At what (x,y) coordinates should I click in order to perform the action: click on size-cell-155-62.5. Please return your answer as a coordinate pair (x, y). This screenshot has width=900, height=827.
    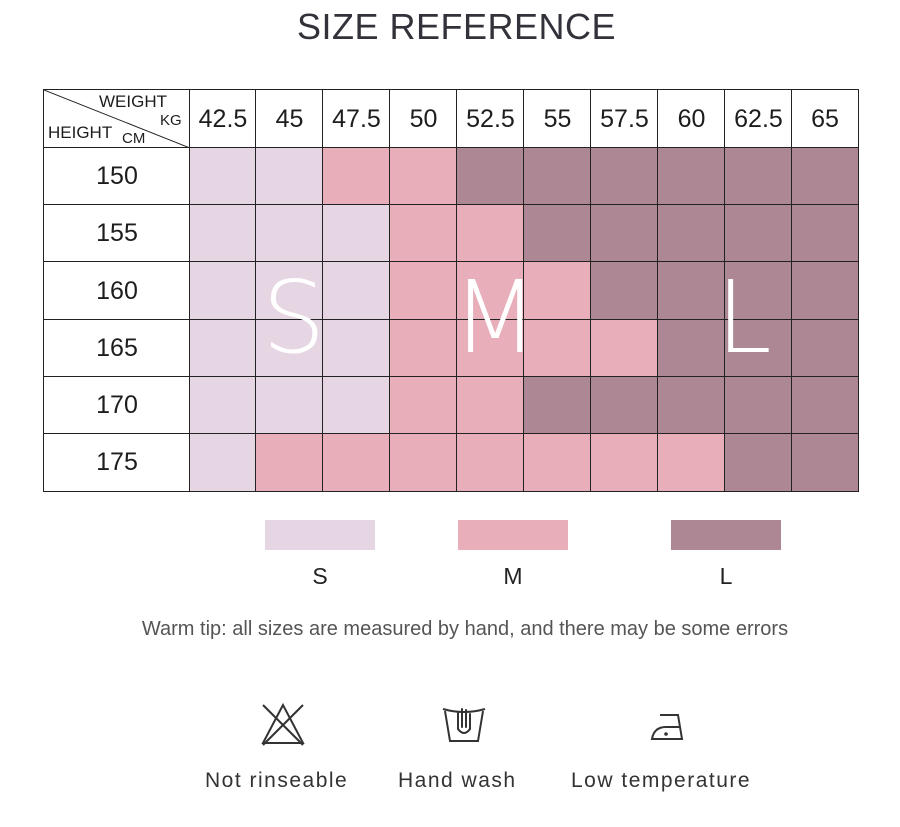
    Looking at the image, I should click on (758, 233).